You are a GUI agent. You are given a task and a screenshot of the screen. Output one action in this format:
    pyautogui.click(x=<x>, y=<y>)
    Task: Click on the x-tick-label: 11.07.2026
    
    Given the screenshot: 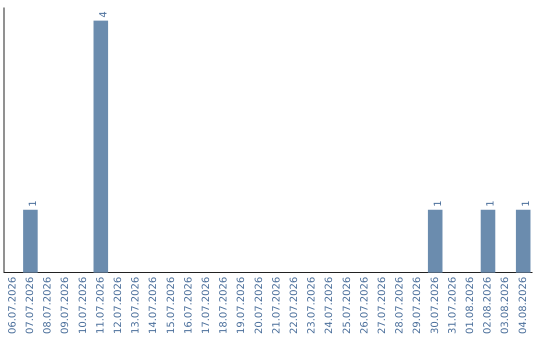 What is the action you would take?
    pyautogui.click(x=100, y=305)
    